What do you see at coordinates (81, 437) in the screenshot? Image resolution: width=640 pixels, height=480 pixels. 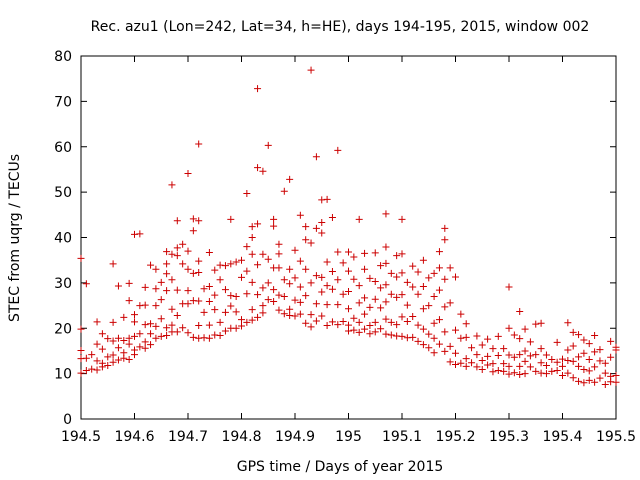 I see `x-tick-label: 194.5` at bounding box center [81, 437].